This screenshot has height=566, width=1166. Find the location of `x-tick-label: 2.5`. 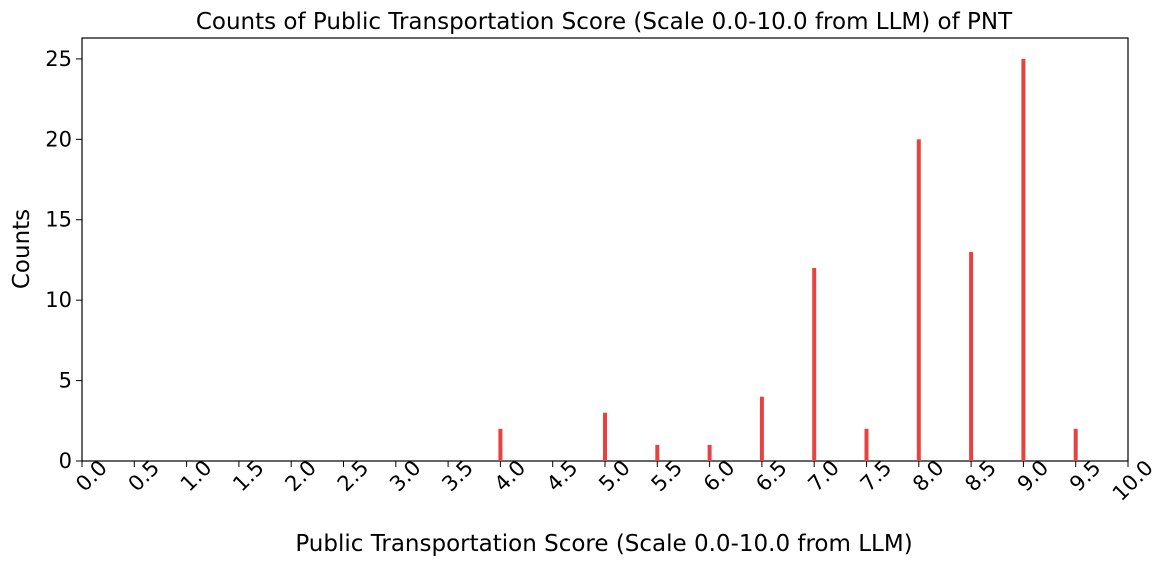

x-tick-label: 2.5 is located at coordinates (353, 476).